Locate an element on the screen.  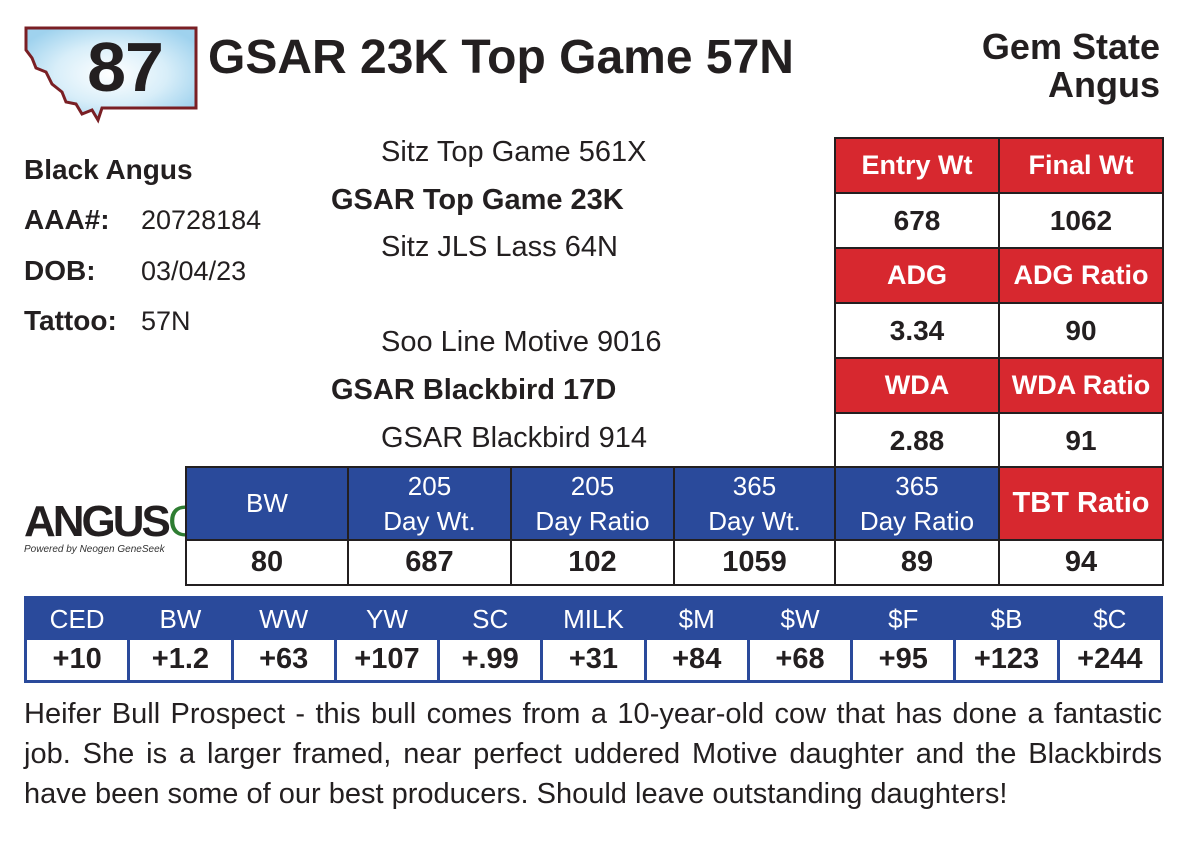
aaa-value: 20728184 is located at coordinates (201, 220).